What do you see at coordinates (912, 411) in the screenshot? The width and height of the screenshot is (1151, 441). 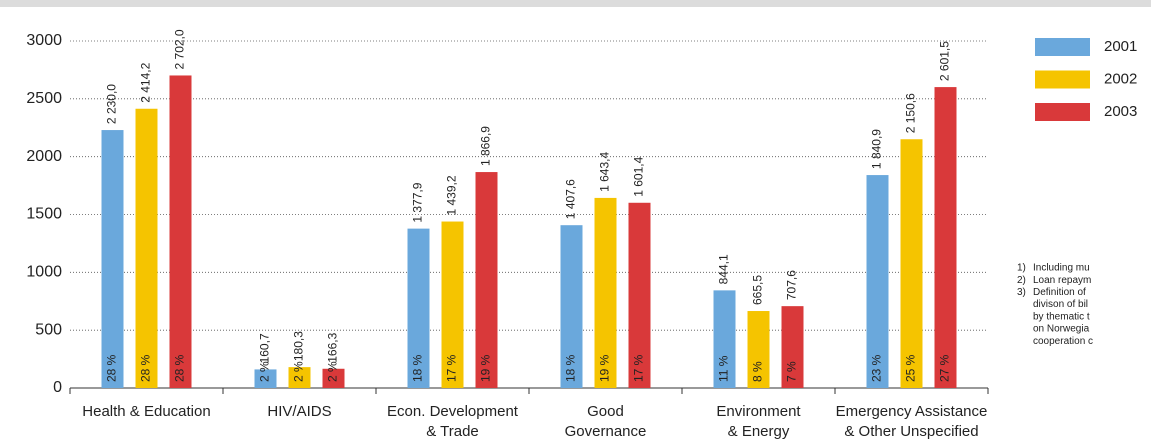 I see `x-tick-label: Emergency Assistance` at bounding box center [912, 411].